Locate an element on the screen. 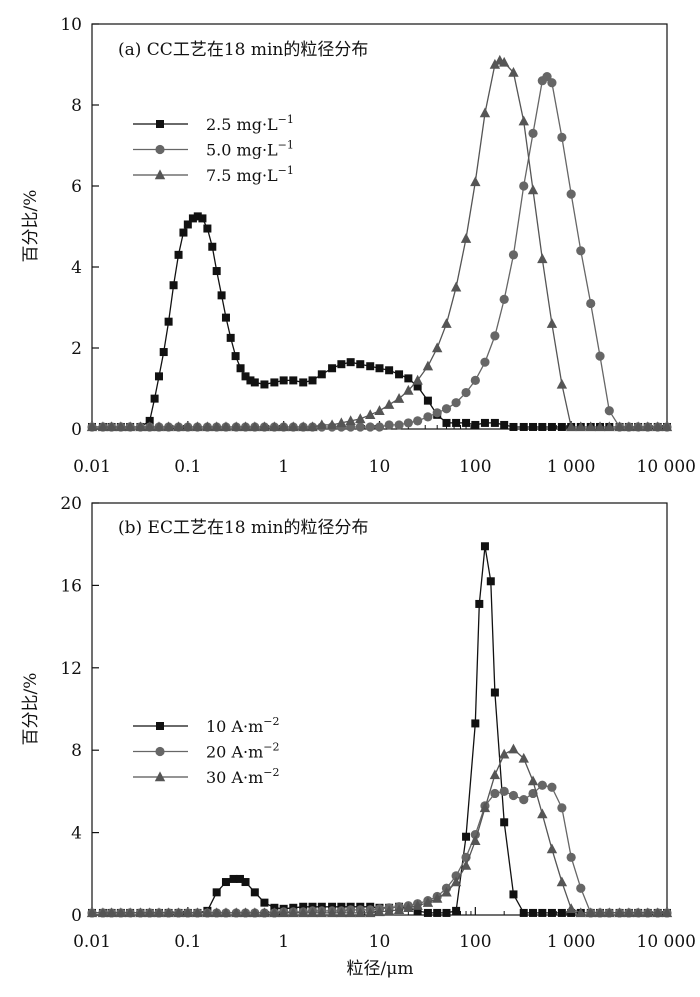 This screenshot has height=997, width=700. panel-a-legend: 2.5 mg·L−1 5.0 mg·L−1 7.5 mg·L−1 is located at coordinates (213, 149).